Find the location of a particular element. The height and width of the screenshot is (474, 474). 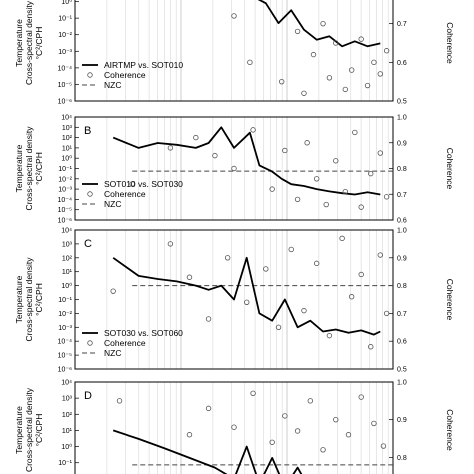

legend-entry: SOT010 vs. SOT030 is located at coordinates (143, 184).